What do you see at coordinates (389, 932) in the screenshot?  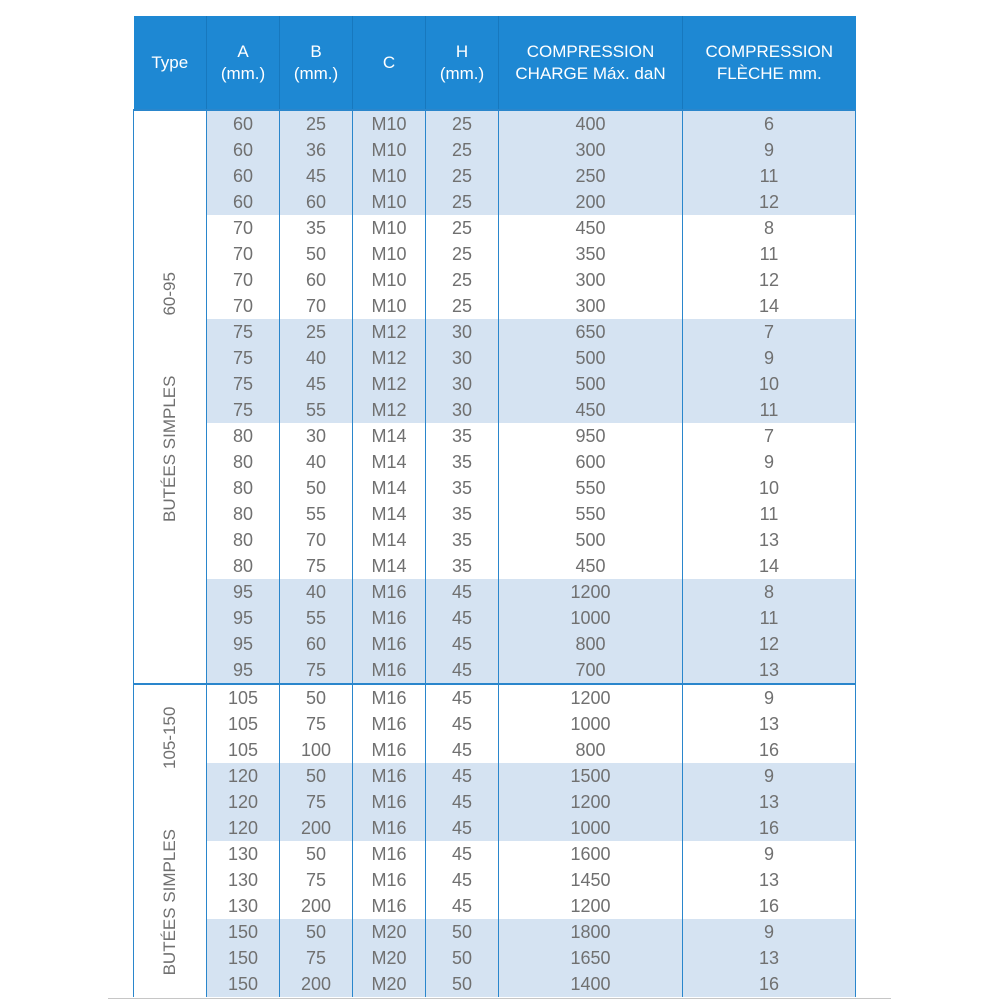 I see `cell-c: M20` at bounding box center [389, 932].